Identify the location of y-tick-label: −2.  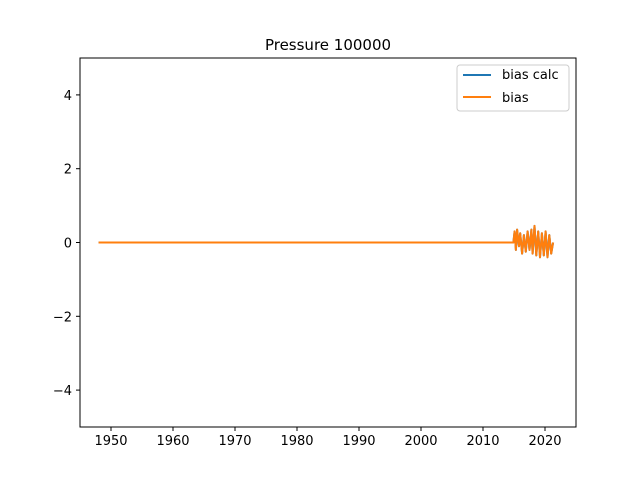
(62, 317).